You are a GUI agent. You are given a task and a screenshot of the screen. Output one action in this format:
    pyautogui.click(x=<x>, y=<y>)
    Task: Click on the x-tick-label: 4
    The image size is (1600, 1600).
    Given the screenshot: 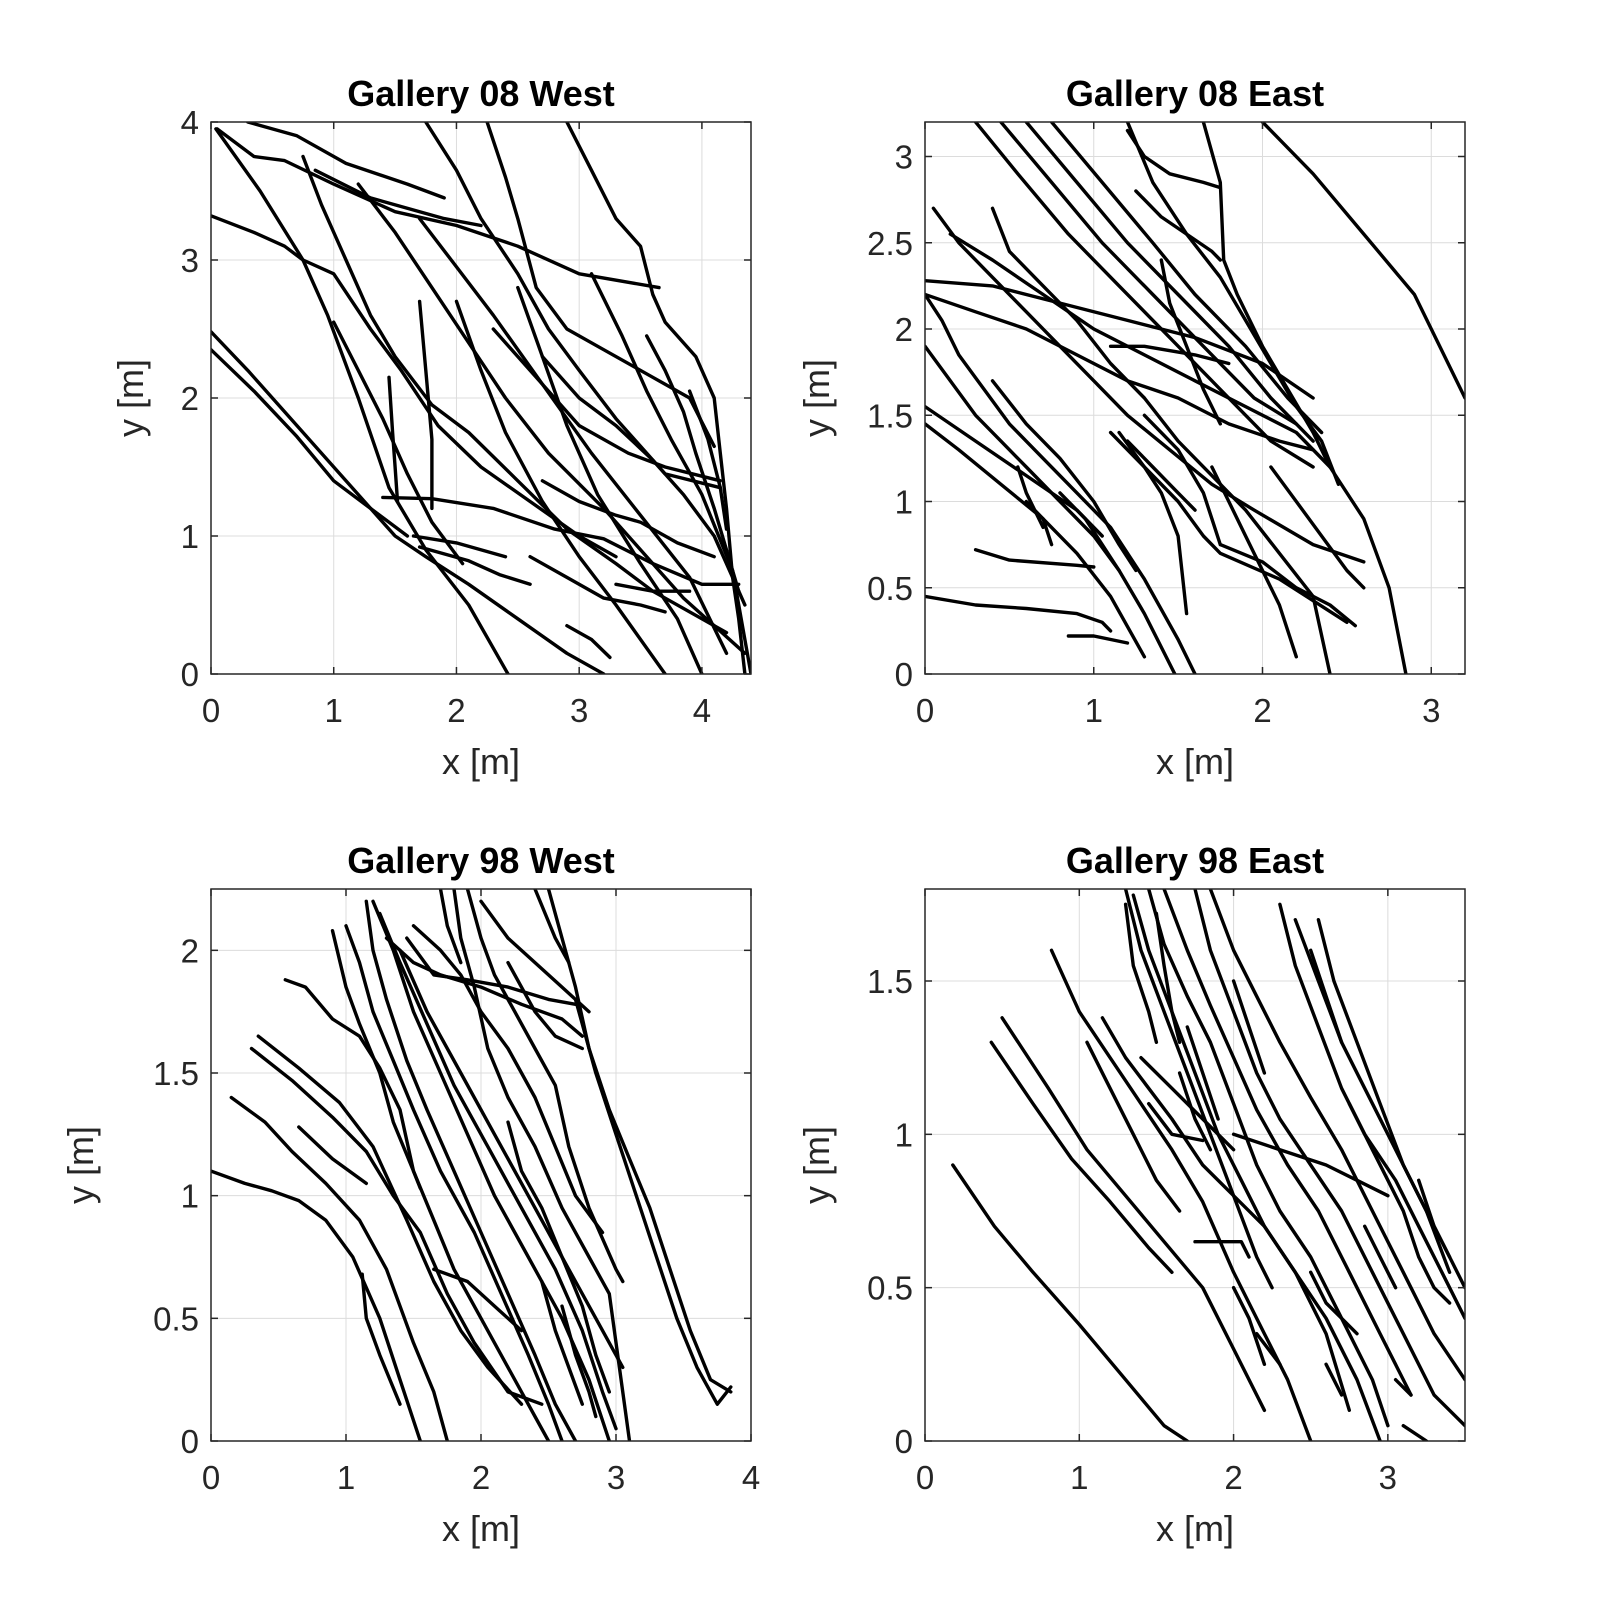 What is the action you would take?
    pyautogui.click(x=751, y=1477)
    